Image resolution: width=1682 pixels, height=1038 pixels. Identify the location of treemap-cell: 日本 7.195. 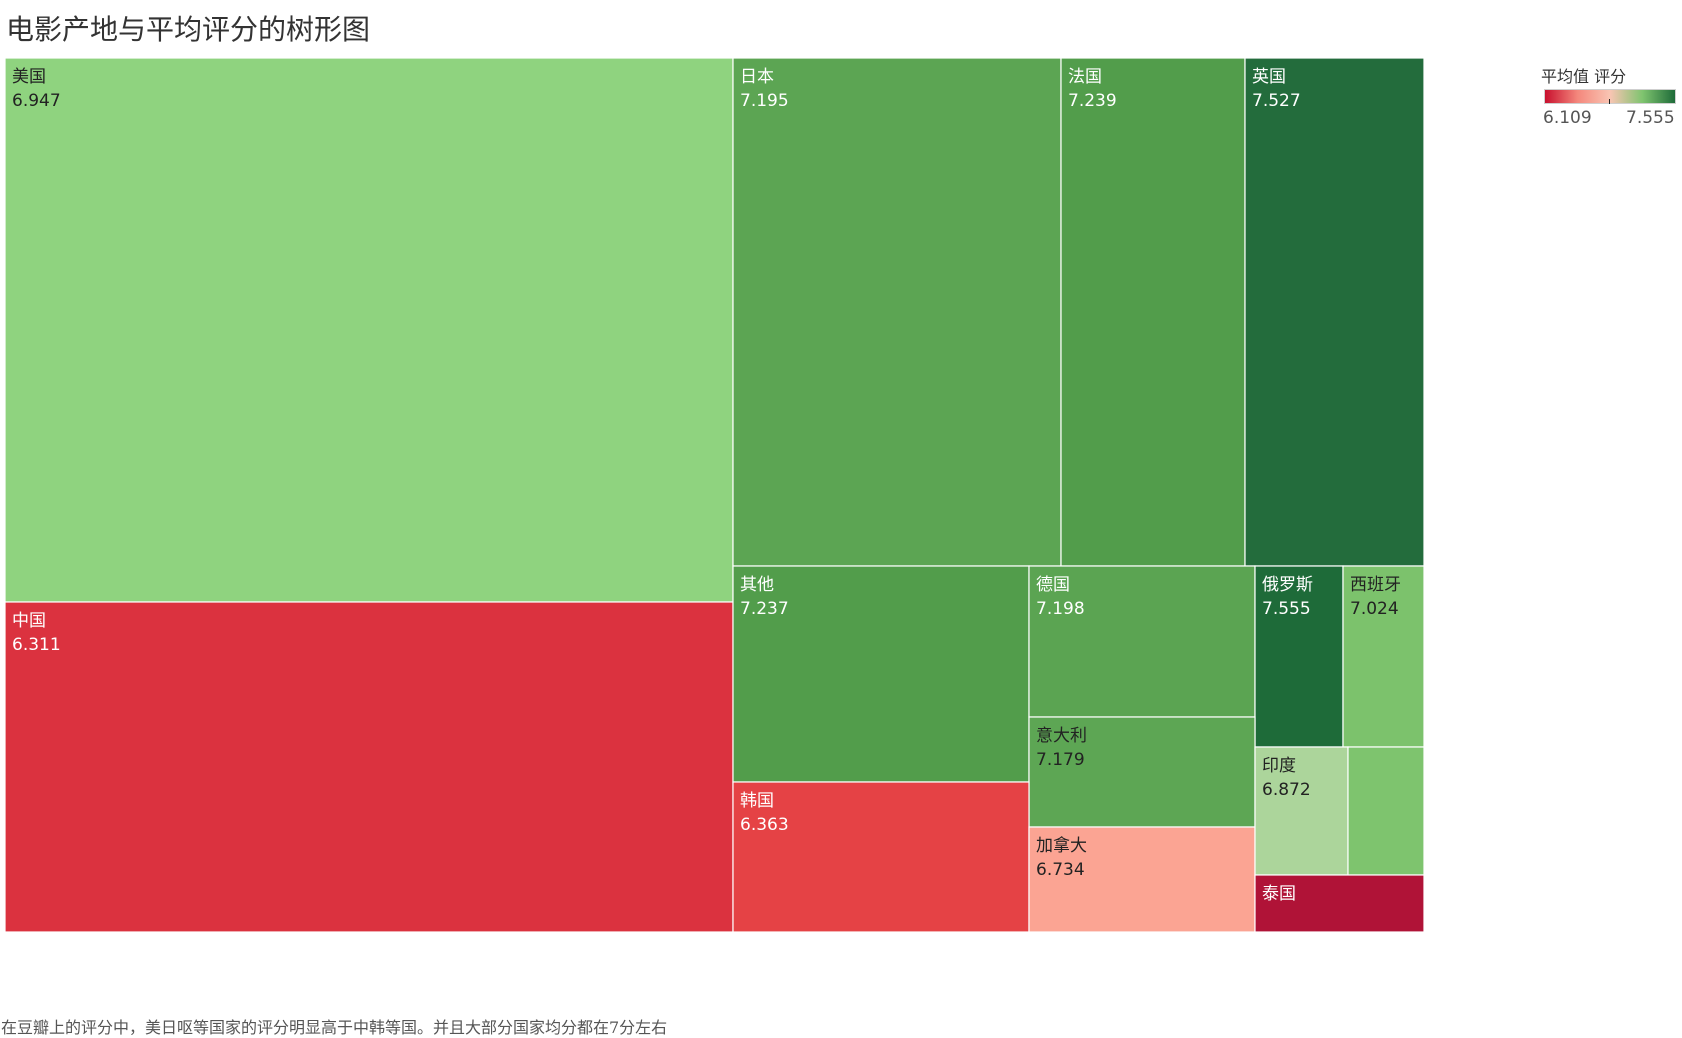
(897, 312).